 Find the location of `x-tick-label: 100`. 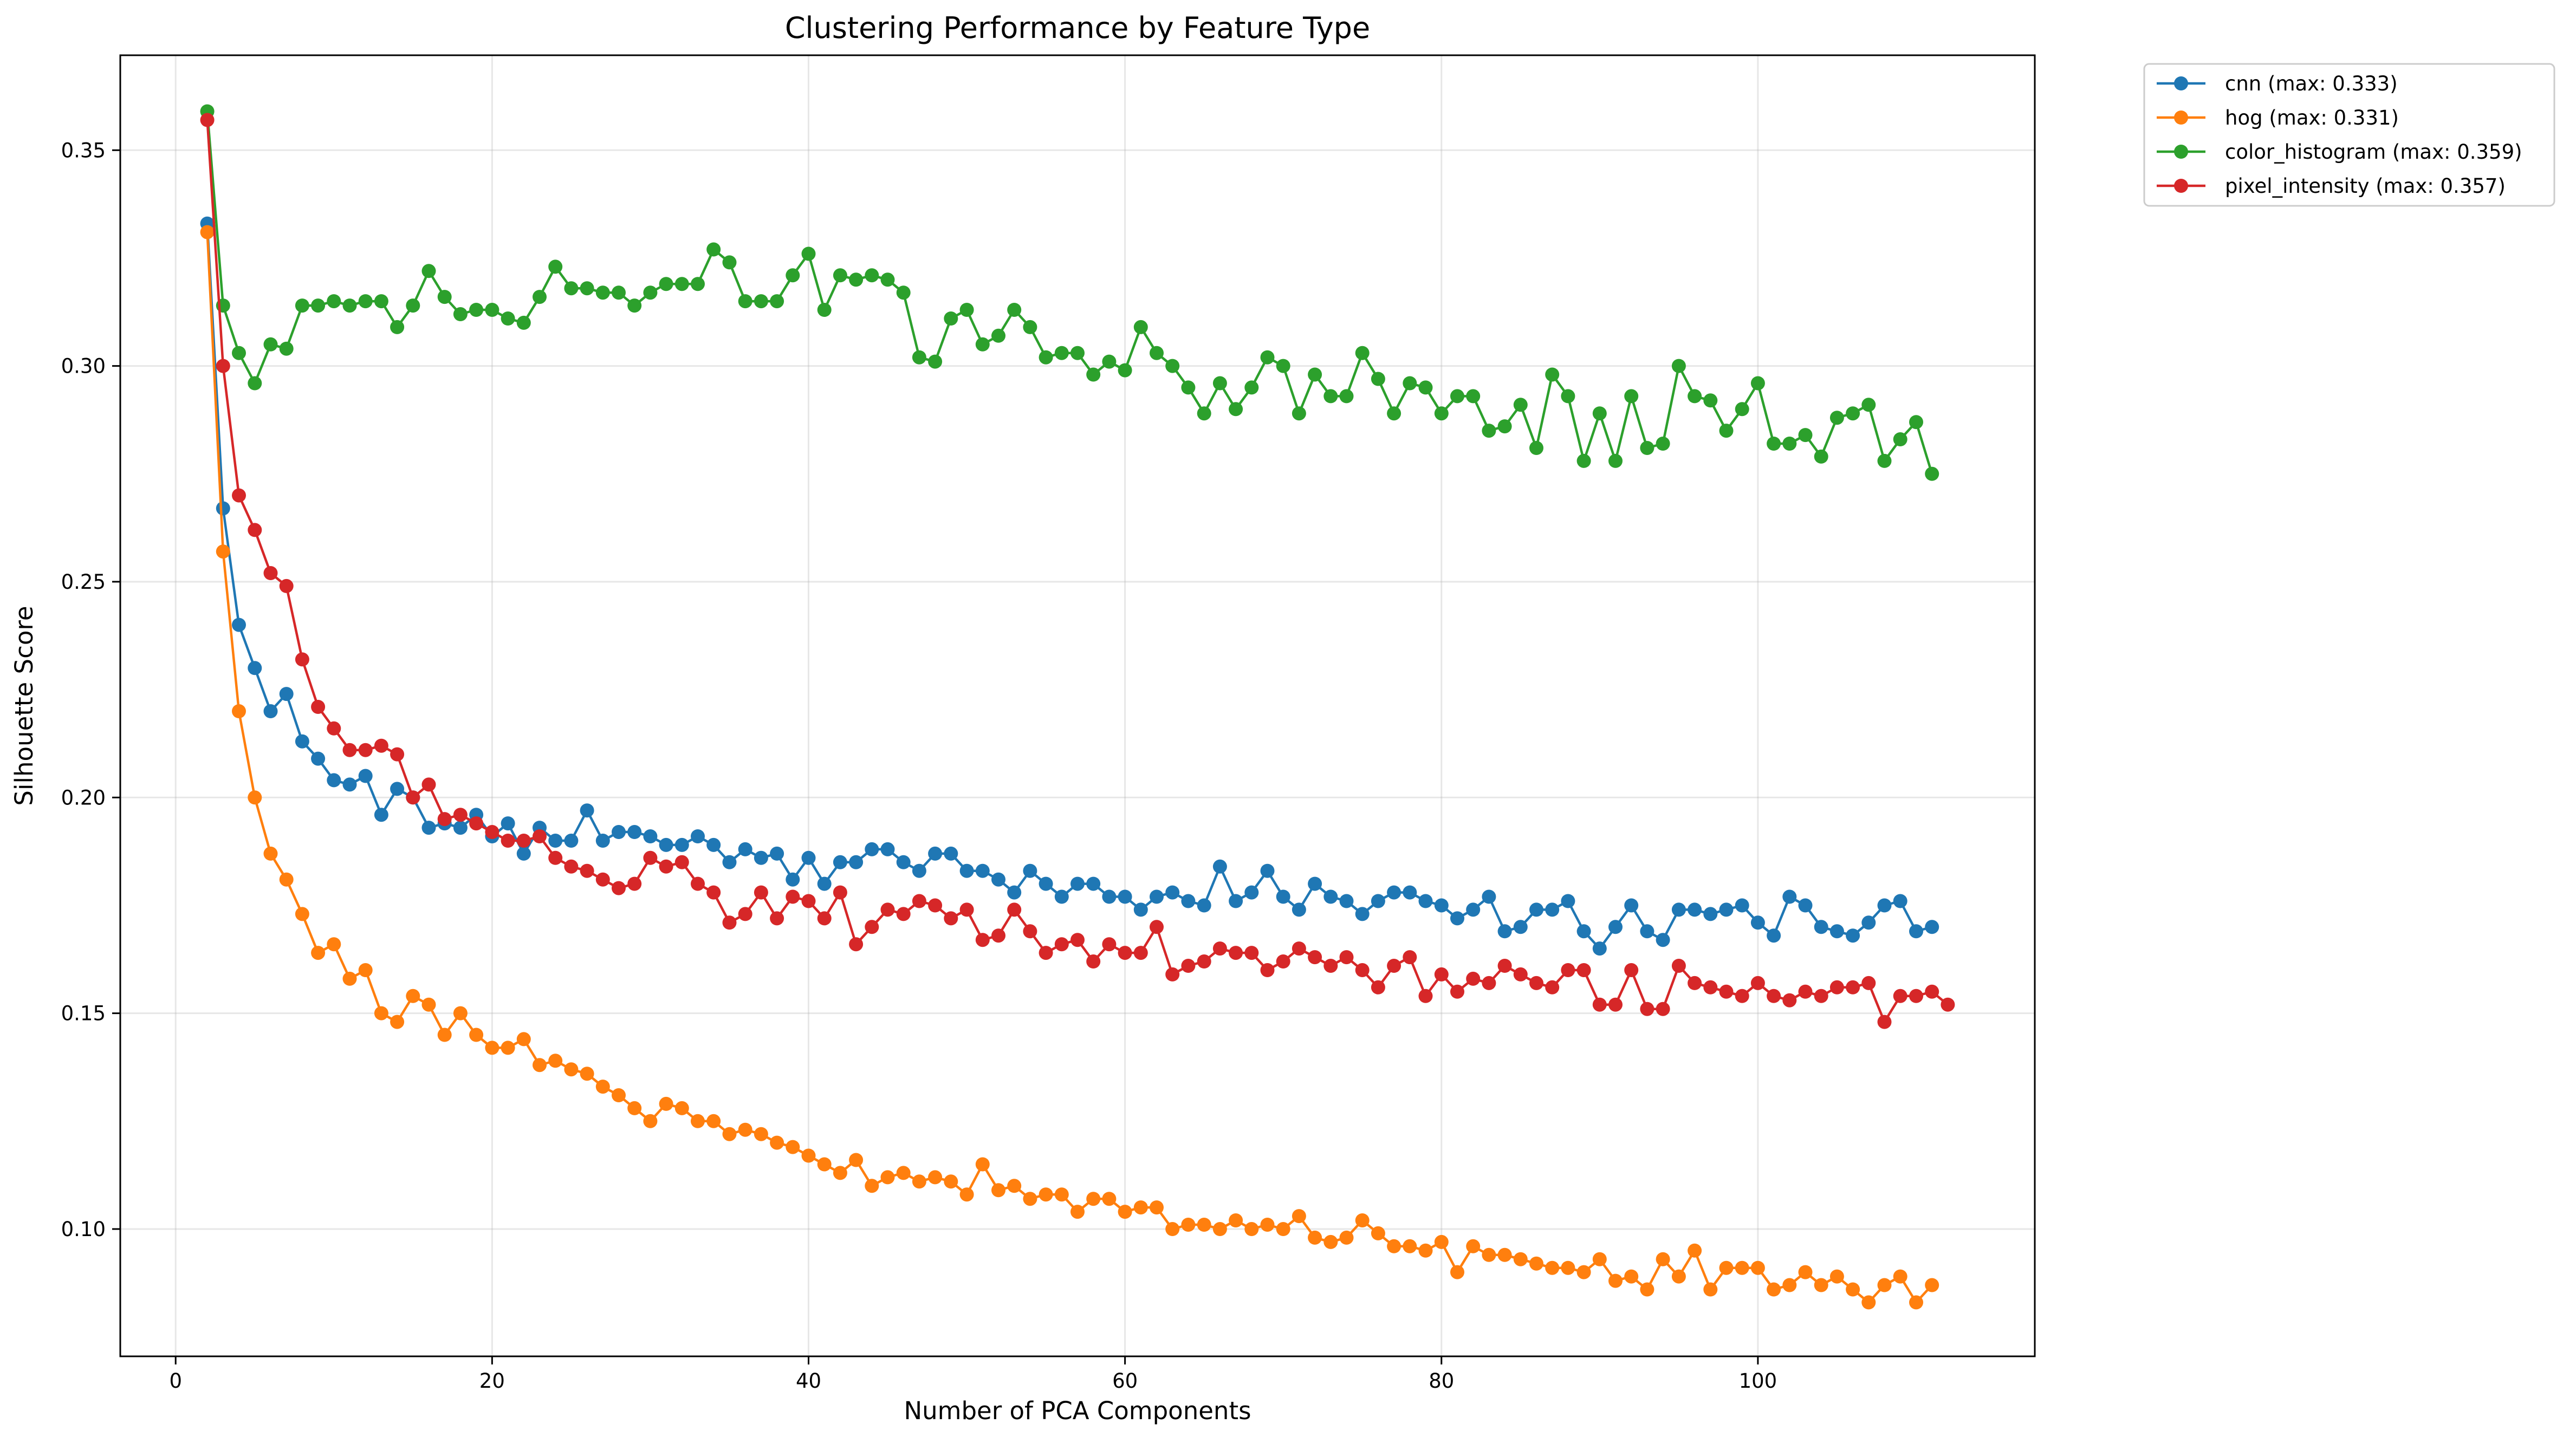

x-tick-label: 100 is located at coordinates (1758, 1381).